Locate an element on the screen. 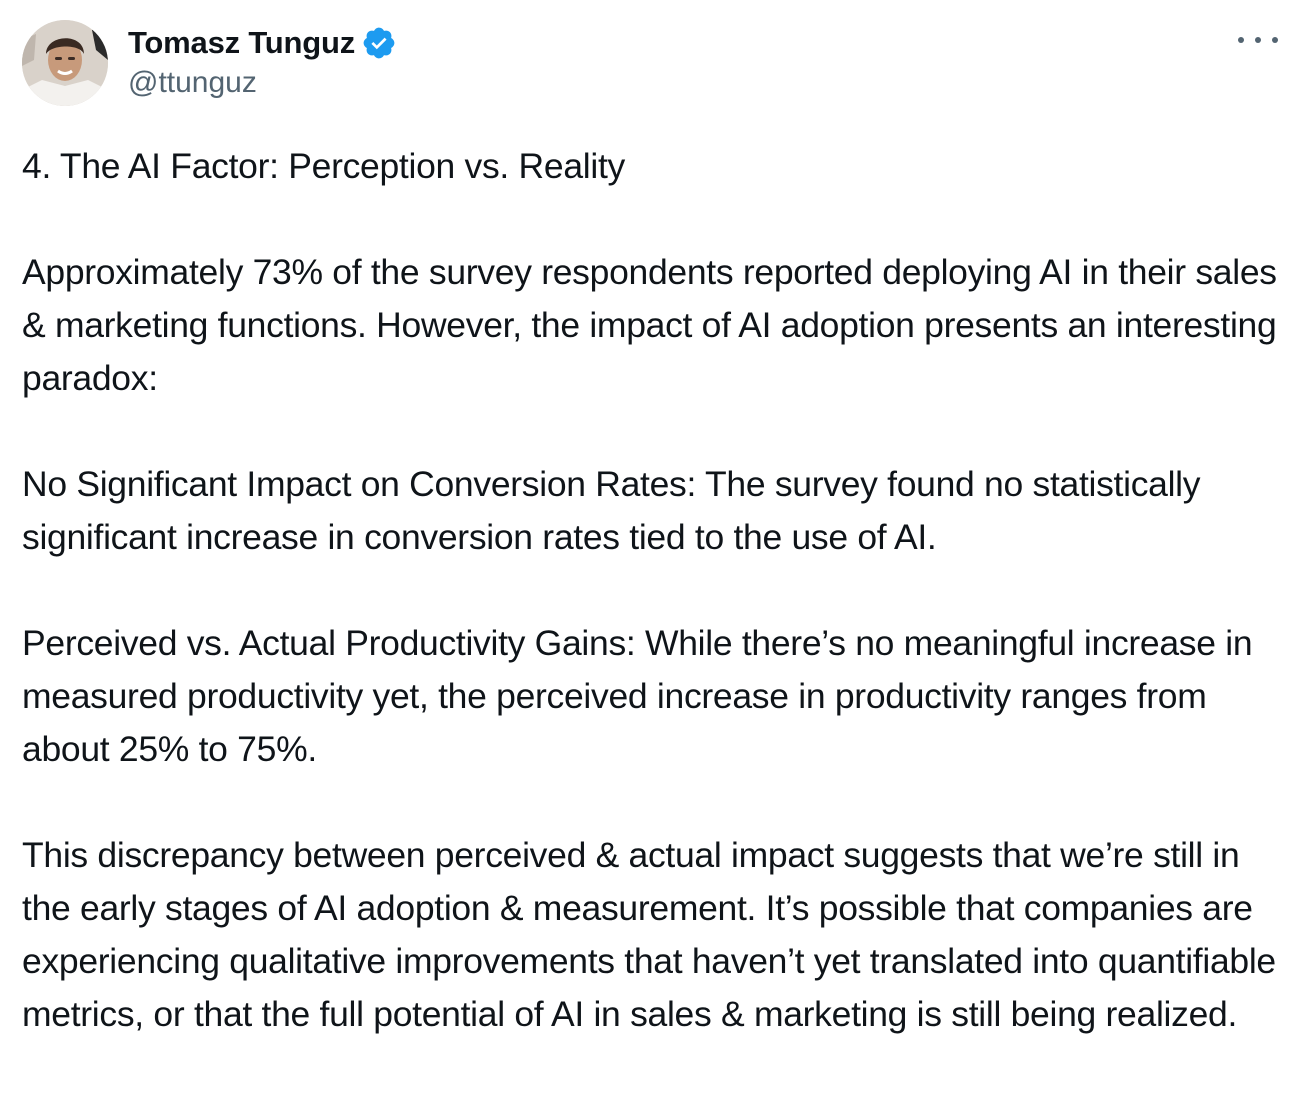  more-options-icon is located at coordinates (1258, 40).